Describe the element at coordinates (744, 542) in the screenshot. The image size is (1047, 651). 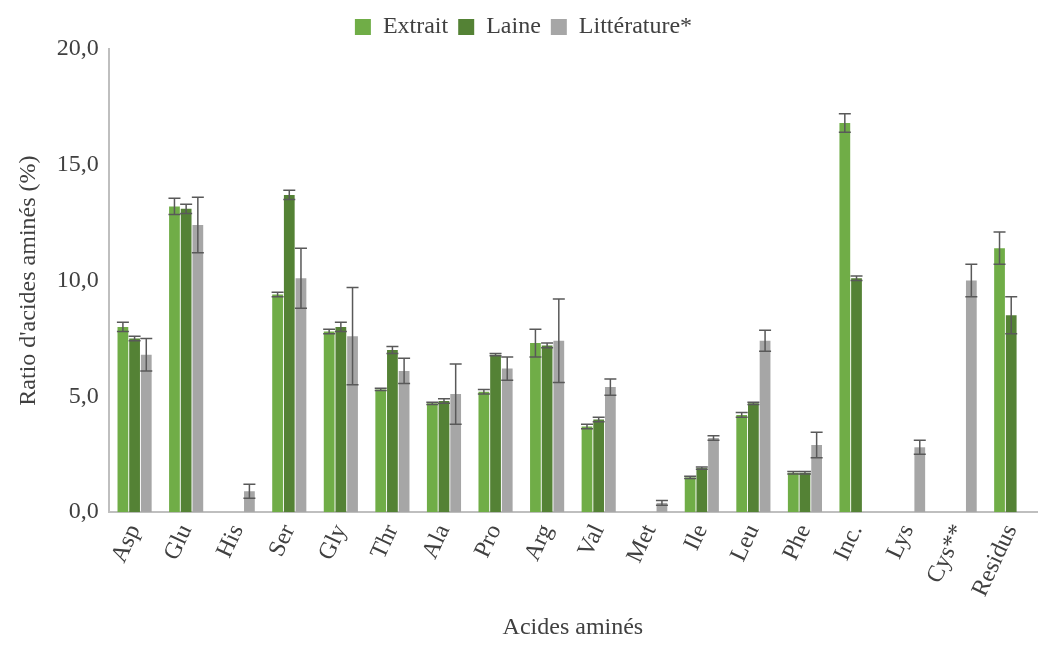
I see `x-tick-label: Leu` at that location.